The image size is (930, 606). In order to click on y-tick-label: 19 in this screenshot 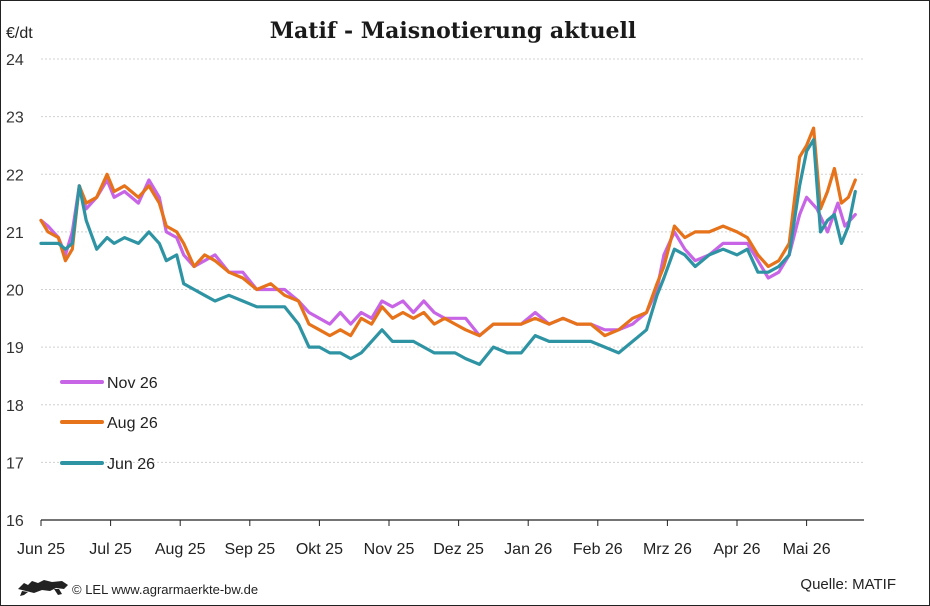, I will do `click(15, 348)`.